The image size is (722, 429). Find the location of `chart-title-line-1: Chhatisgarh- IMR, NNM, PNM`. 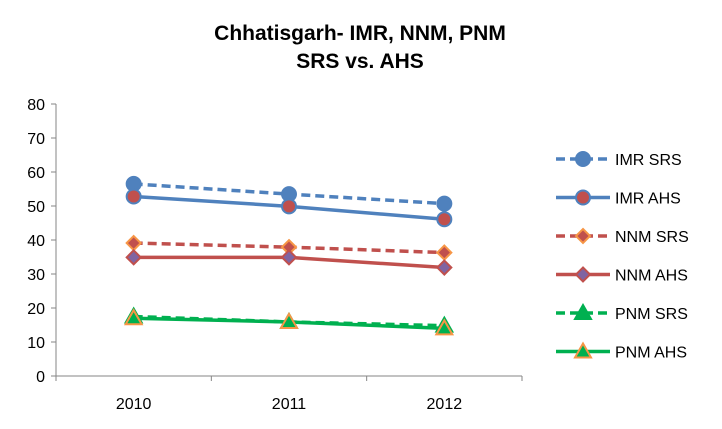

chart-title-line-1: Chhatisgarh- IMR, NNM, PNM is located at coordinates (360, 33).